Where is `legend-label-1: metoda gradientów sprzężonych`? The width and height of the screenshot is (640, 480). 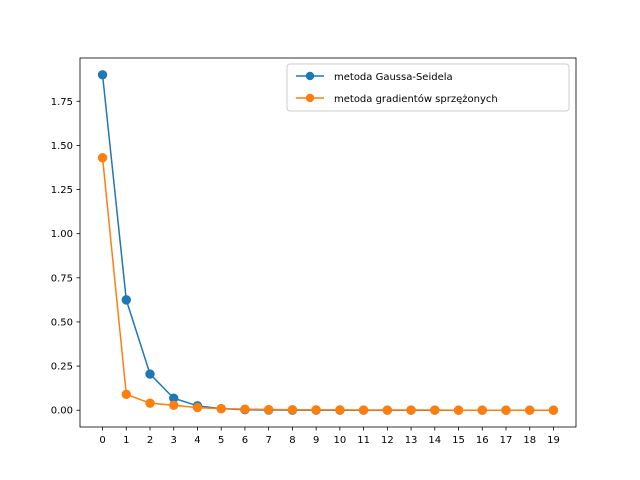 legend-label-1: metoda gradientów sprzężonych is located at coordinates (416, 99).